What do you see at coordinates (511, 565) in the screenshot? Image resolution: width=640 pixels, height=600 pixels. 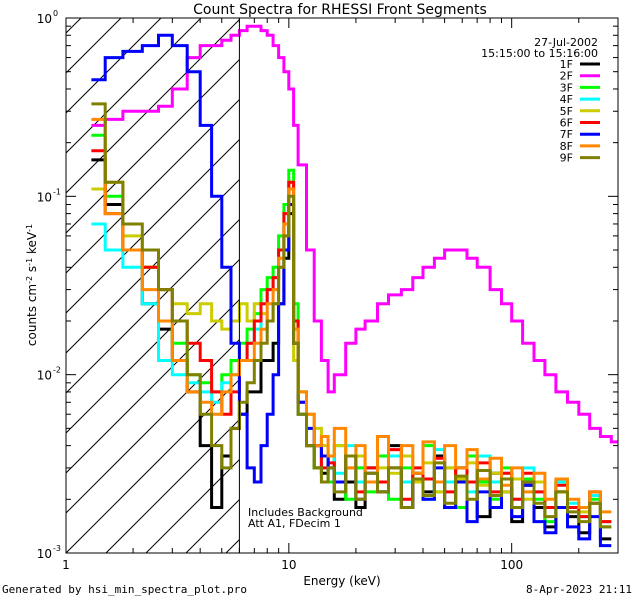 I see `x-tick-label: 100` at bounding box center [511, 565].